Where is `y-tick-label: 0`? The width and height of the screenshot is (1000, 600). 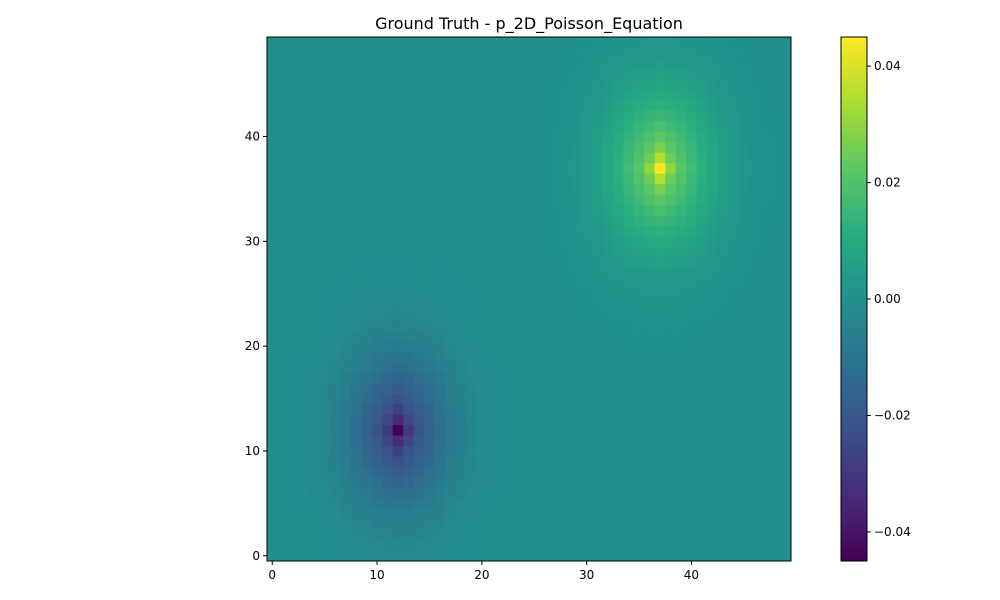
y-tick-label: 0 is located at coordinates (256, 556).